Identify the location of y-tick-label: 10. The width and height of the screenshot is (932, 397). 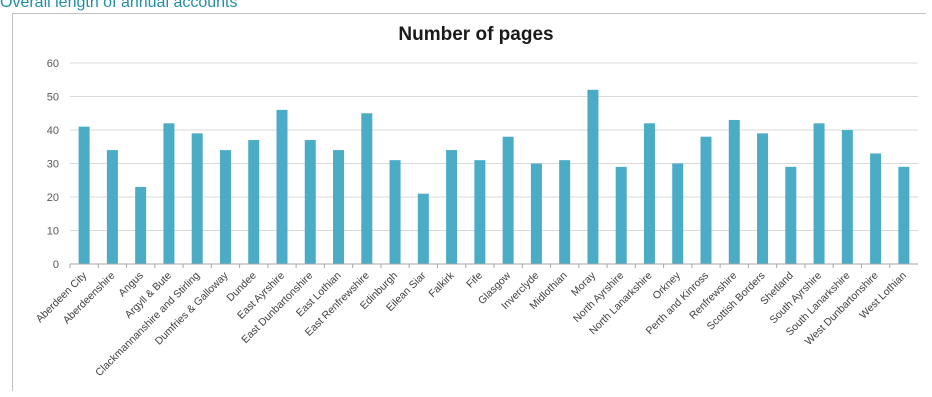
(53, 232).